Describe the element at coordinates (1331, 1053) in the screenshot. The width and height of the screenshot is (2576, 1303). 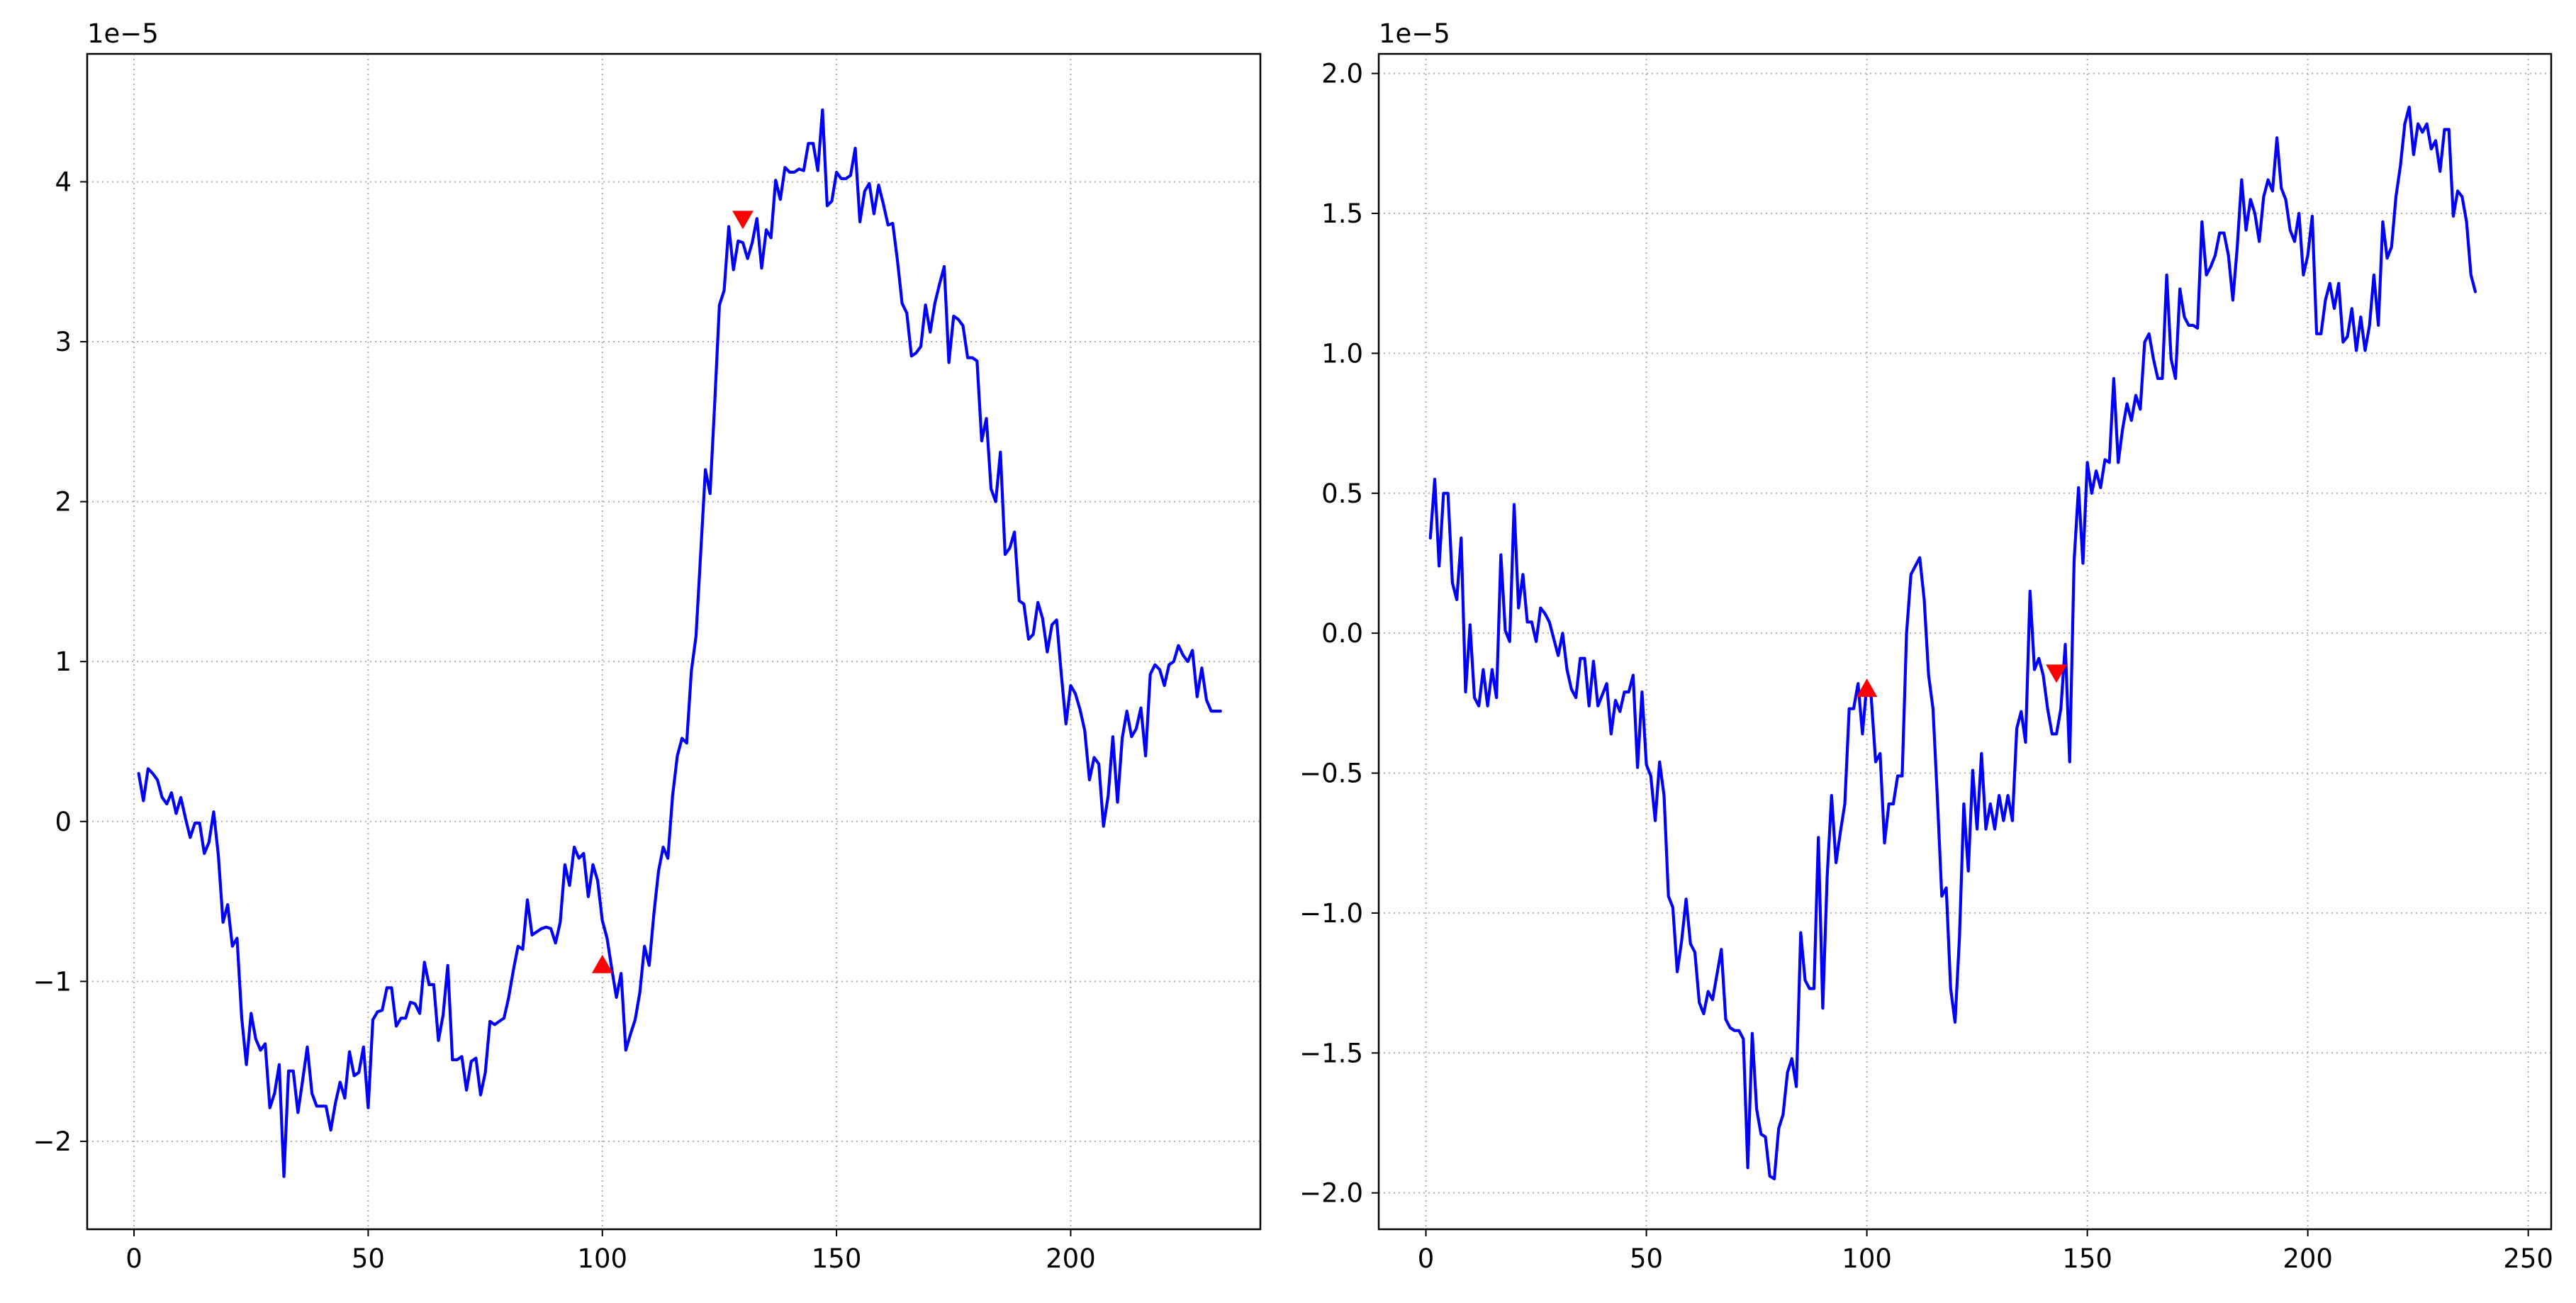
I see `y-tick-label: −1.5` at that location.